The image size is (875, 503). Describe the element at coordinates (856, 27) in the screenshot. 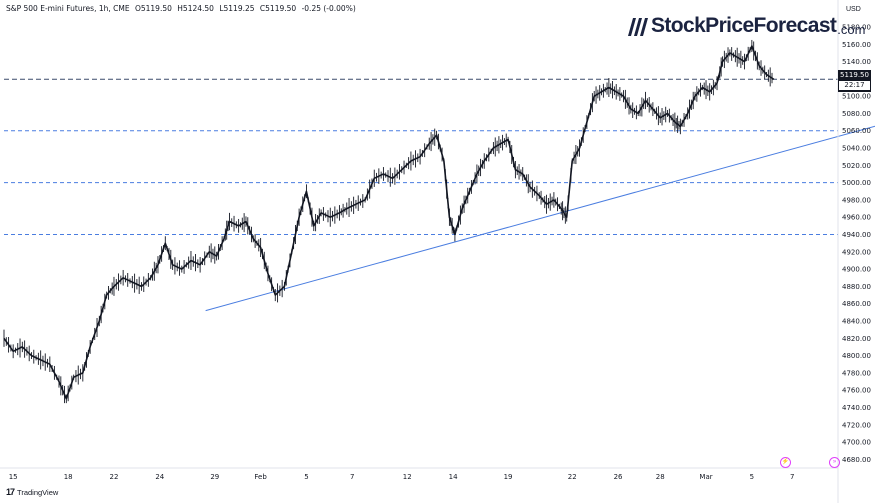

I see `price-tick-label: 5180.00` at that location.